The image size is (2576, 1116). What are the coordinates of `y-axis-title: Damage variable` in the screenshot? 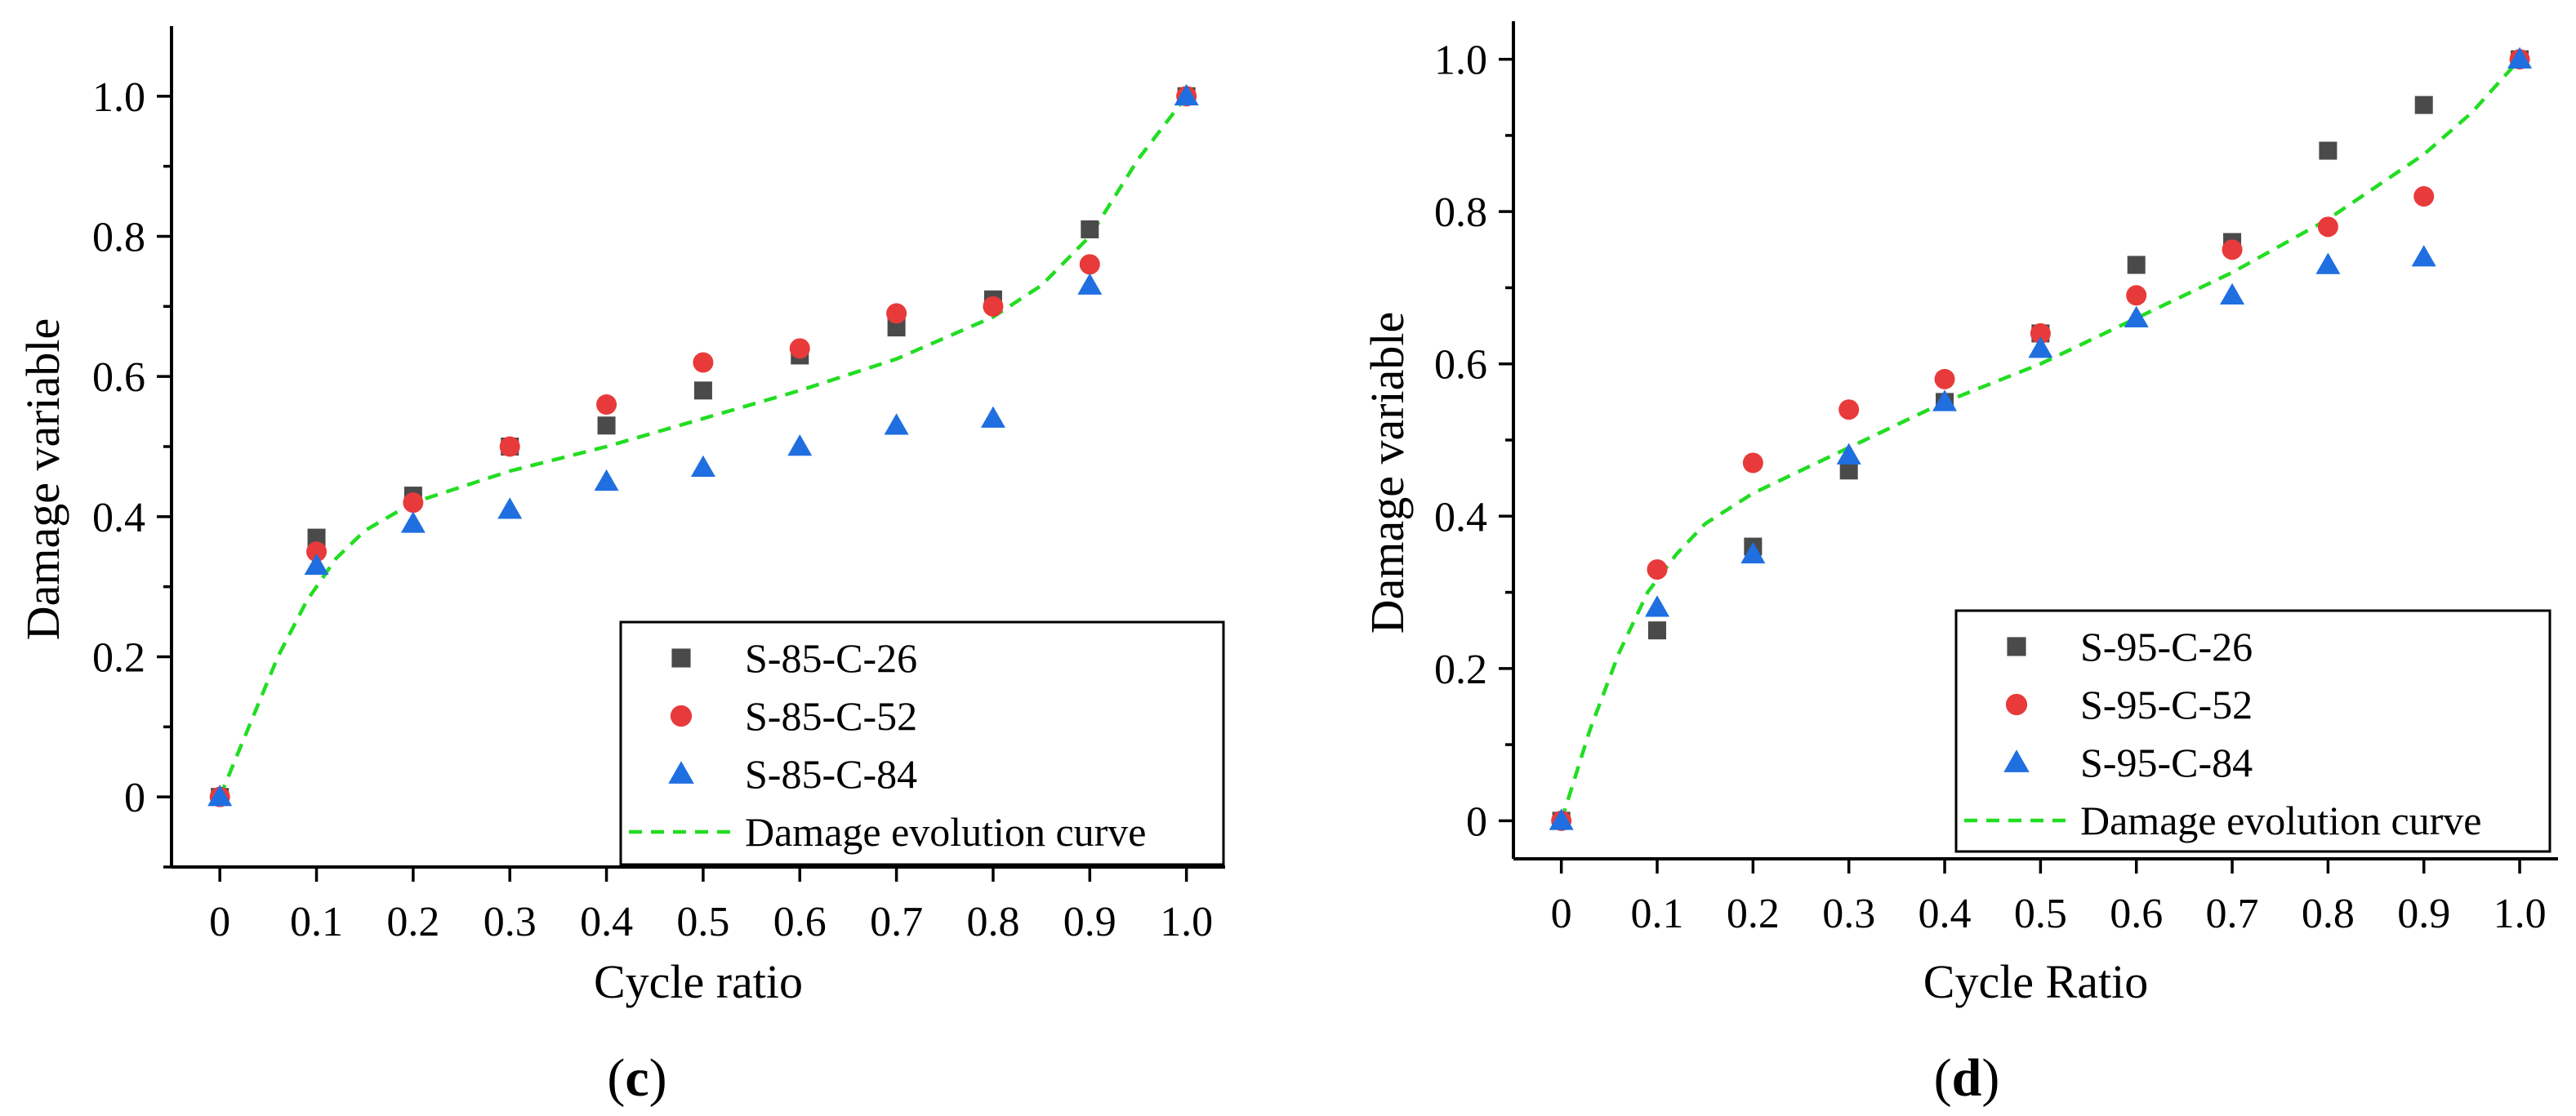 It's located at (42, 480).